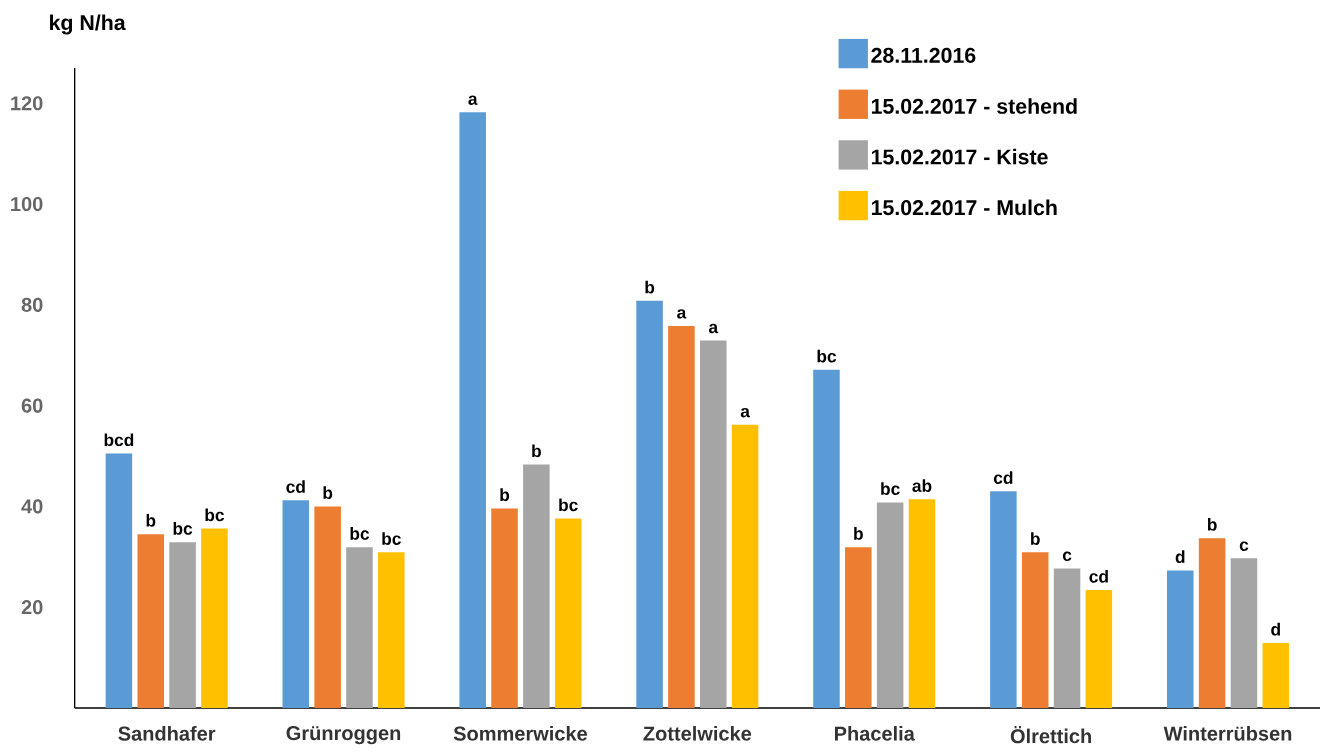 The width and height of the screenshot is (1327, 756). Describe the element at coordinates (119, 440) in the screenshot. I see `data-label: bcd` at that location.